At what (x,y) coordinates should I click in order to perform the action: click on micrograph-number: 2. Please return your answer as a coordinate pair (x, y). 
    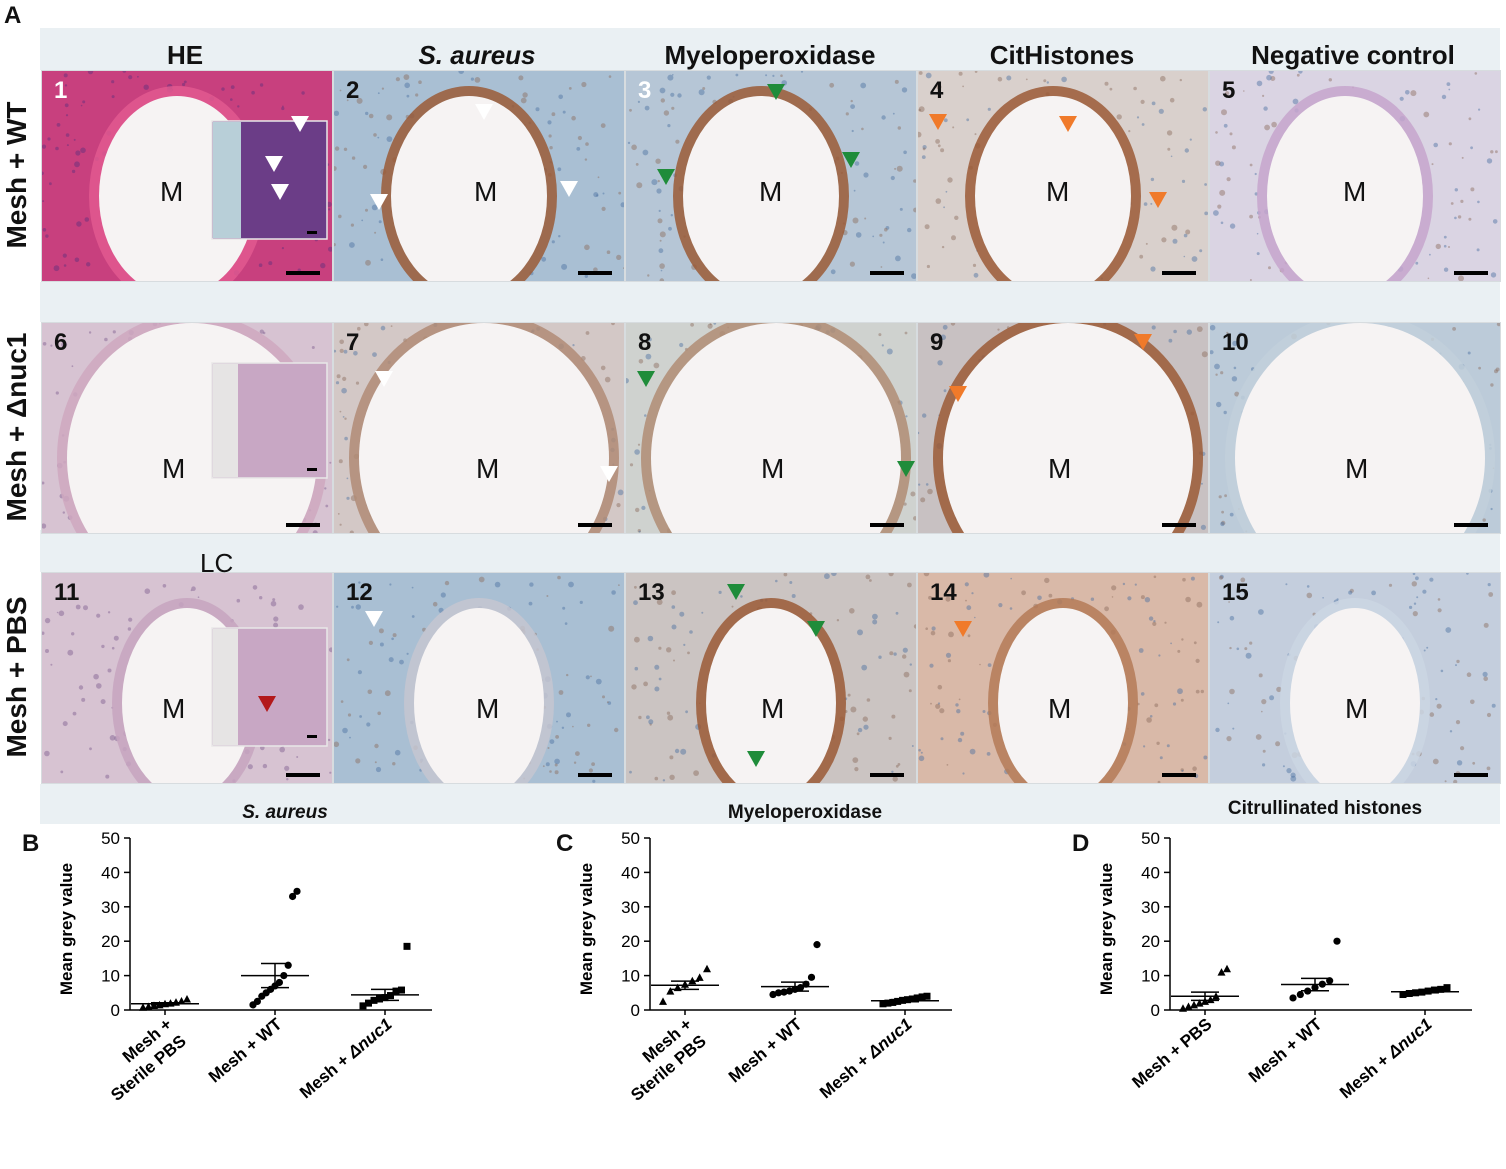
    Looking at the image, I should click on (353, 90).